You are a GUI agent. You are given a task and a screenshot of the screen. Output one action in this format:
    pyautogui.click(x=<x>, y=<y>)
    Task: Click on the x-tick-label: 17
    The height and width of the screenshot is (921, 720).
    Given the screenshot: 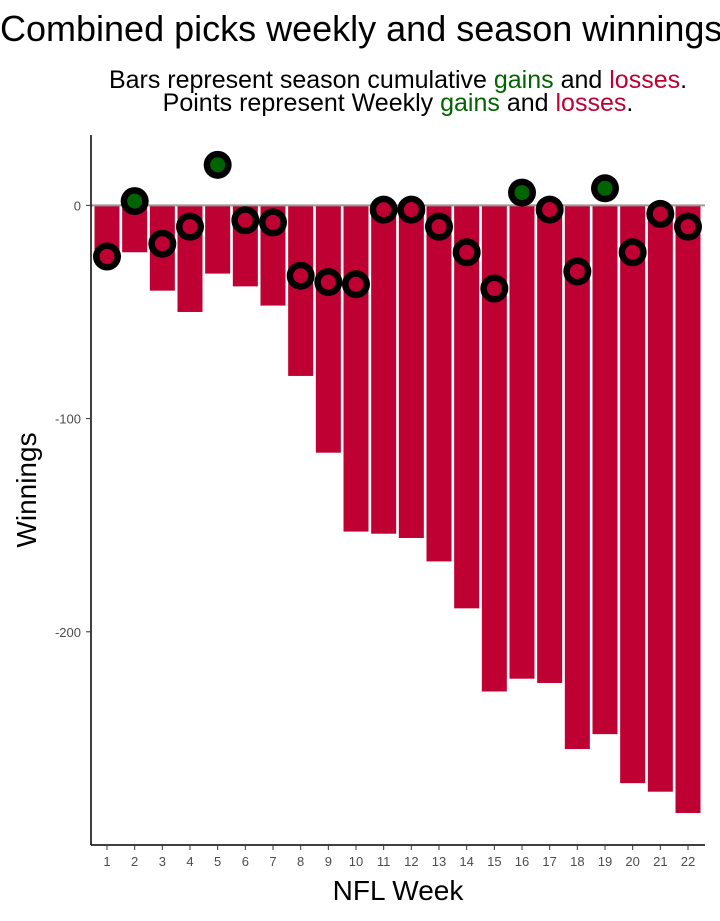 What is the action you would take?
    pyautogui.click(x=549, y=861)
    